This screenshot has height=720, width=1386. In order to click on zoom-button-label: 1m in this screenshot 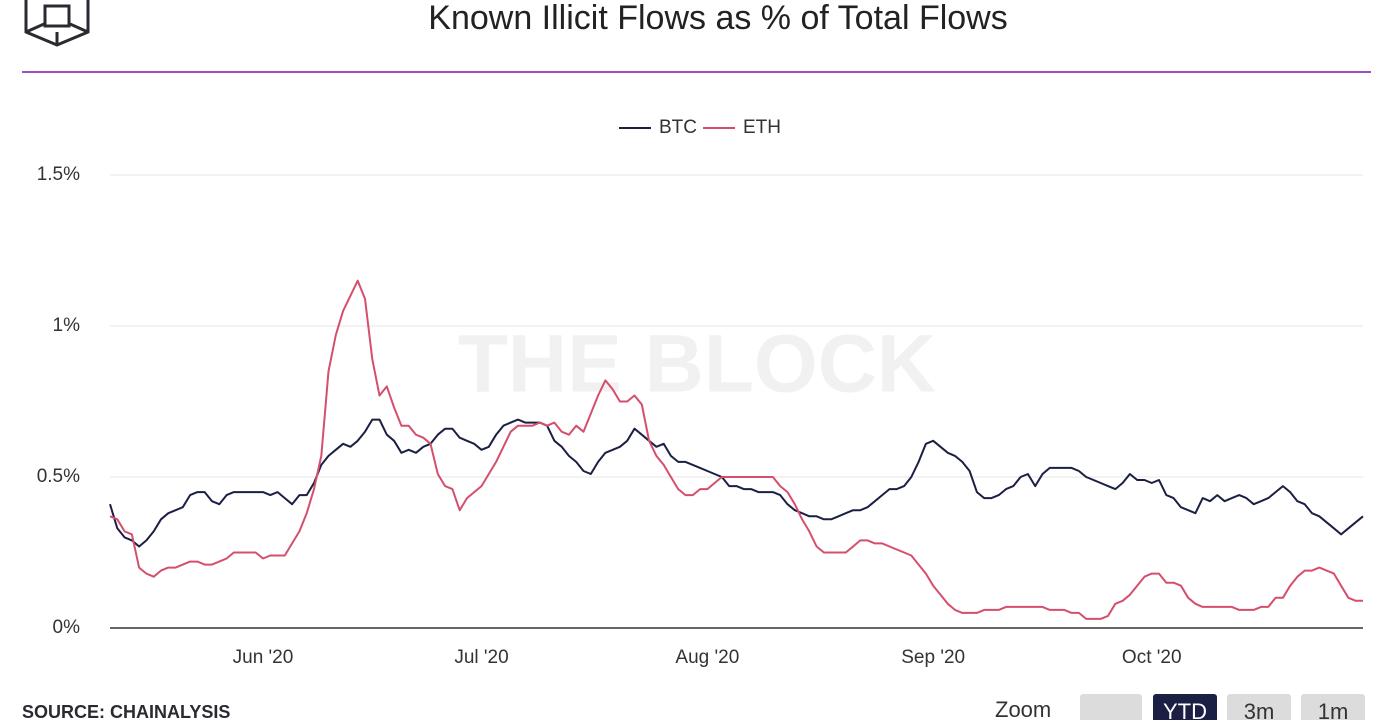, I will do `click(1333, 709)`.